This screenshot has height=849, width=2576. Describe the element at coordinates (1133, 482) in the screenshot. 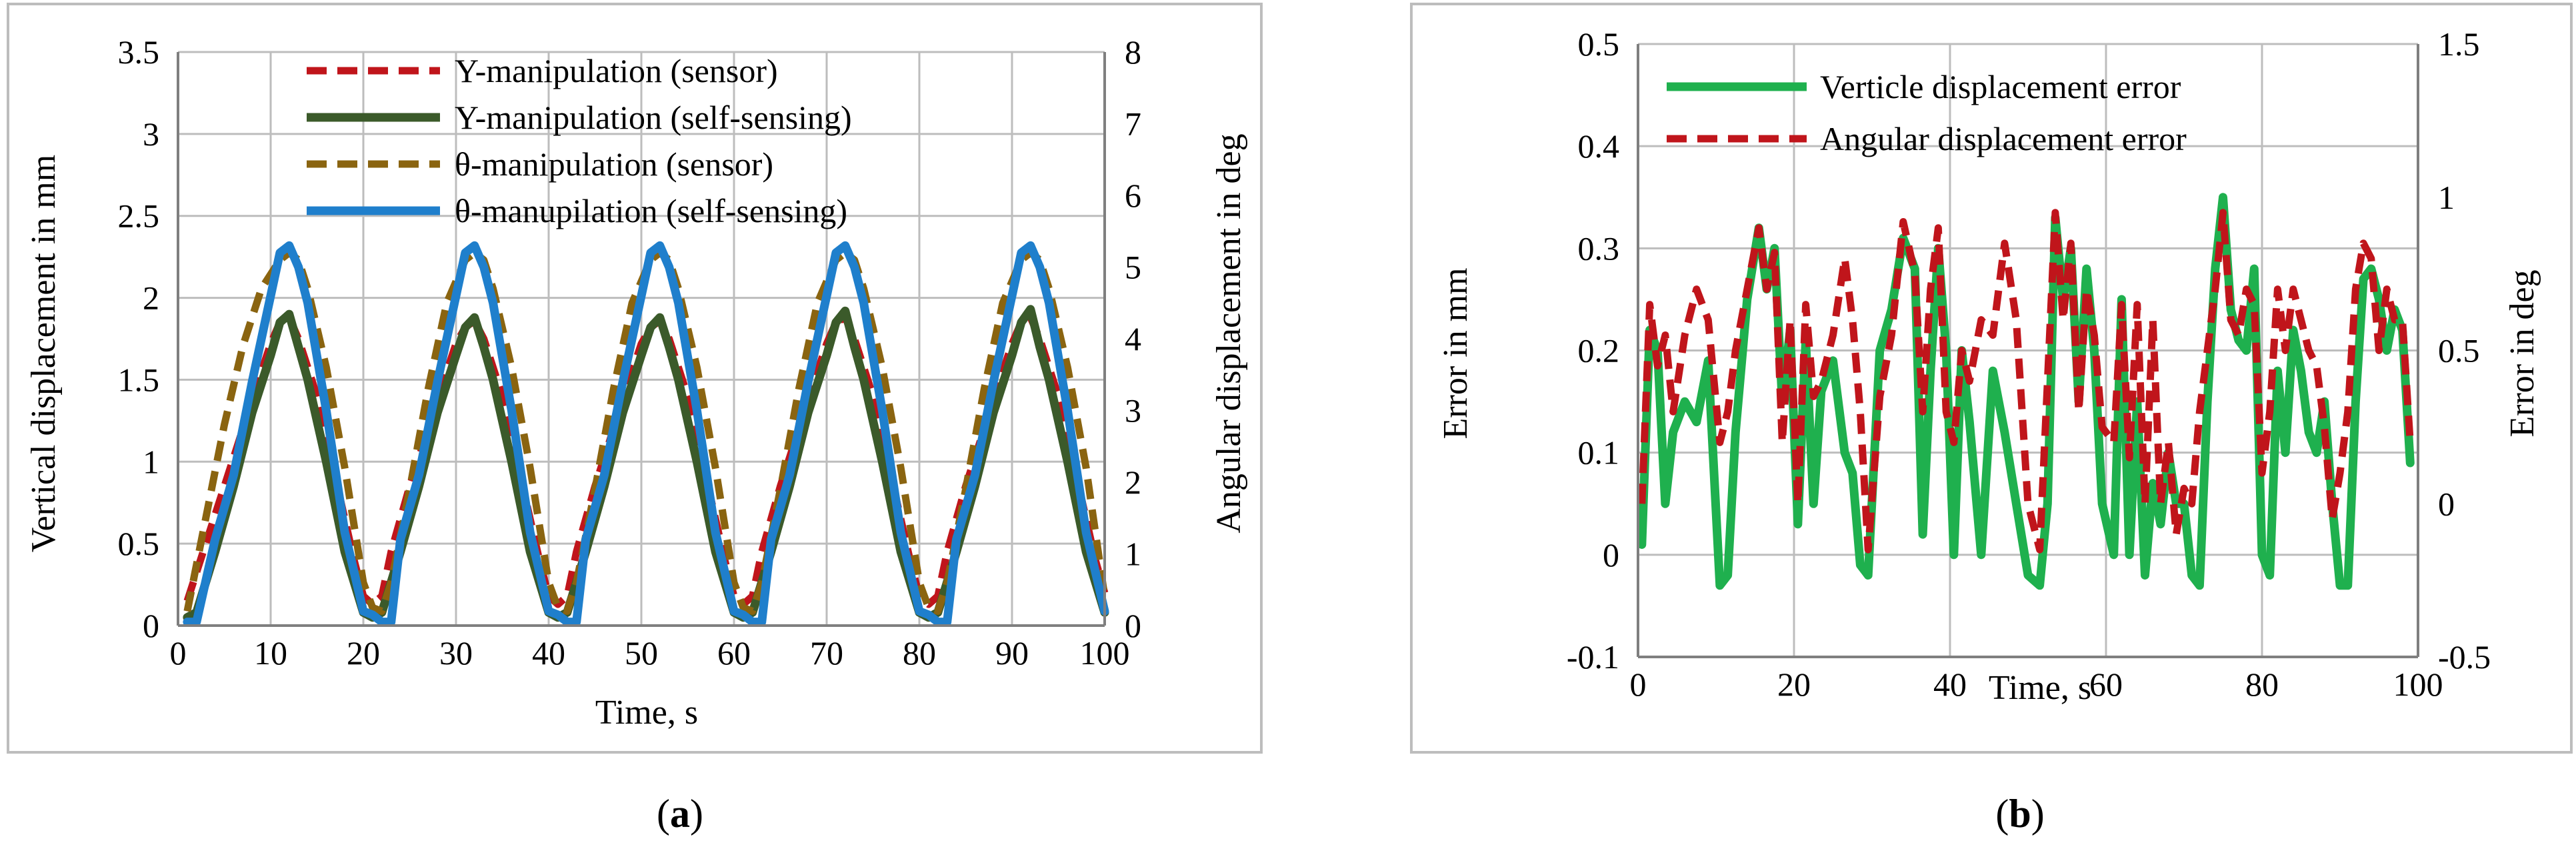

I see `y2-tick-label: 2` at that location.